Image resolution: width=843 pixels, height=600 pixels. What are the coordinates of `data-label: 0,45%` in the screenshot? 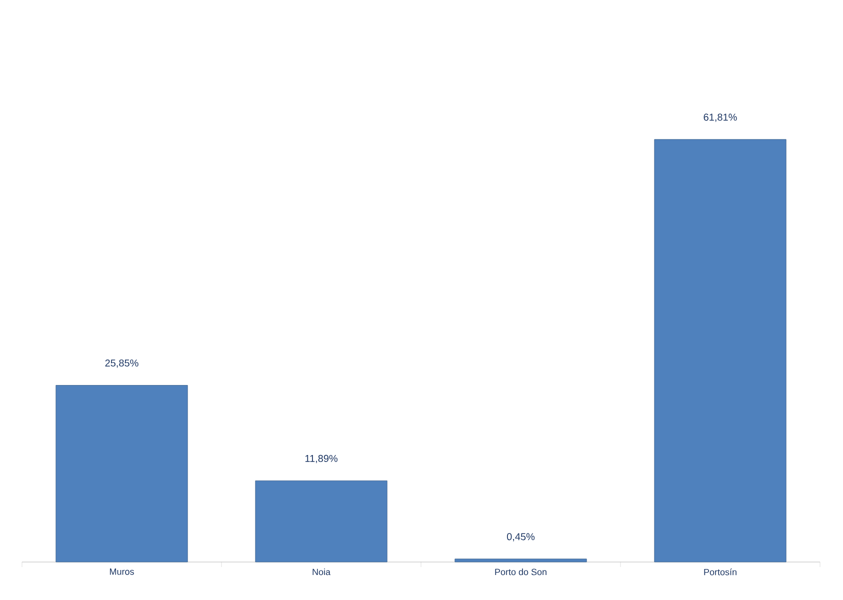 It's located at (520, 537).